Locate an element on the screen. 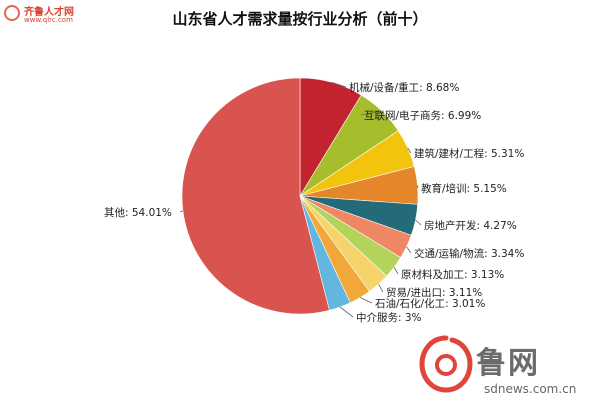 Image resolution: width=600 pixels, height=402 pixels. slice-label: 原材料及加工: 3.13% is located at coordinates (452, 274).